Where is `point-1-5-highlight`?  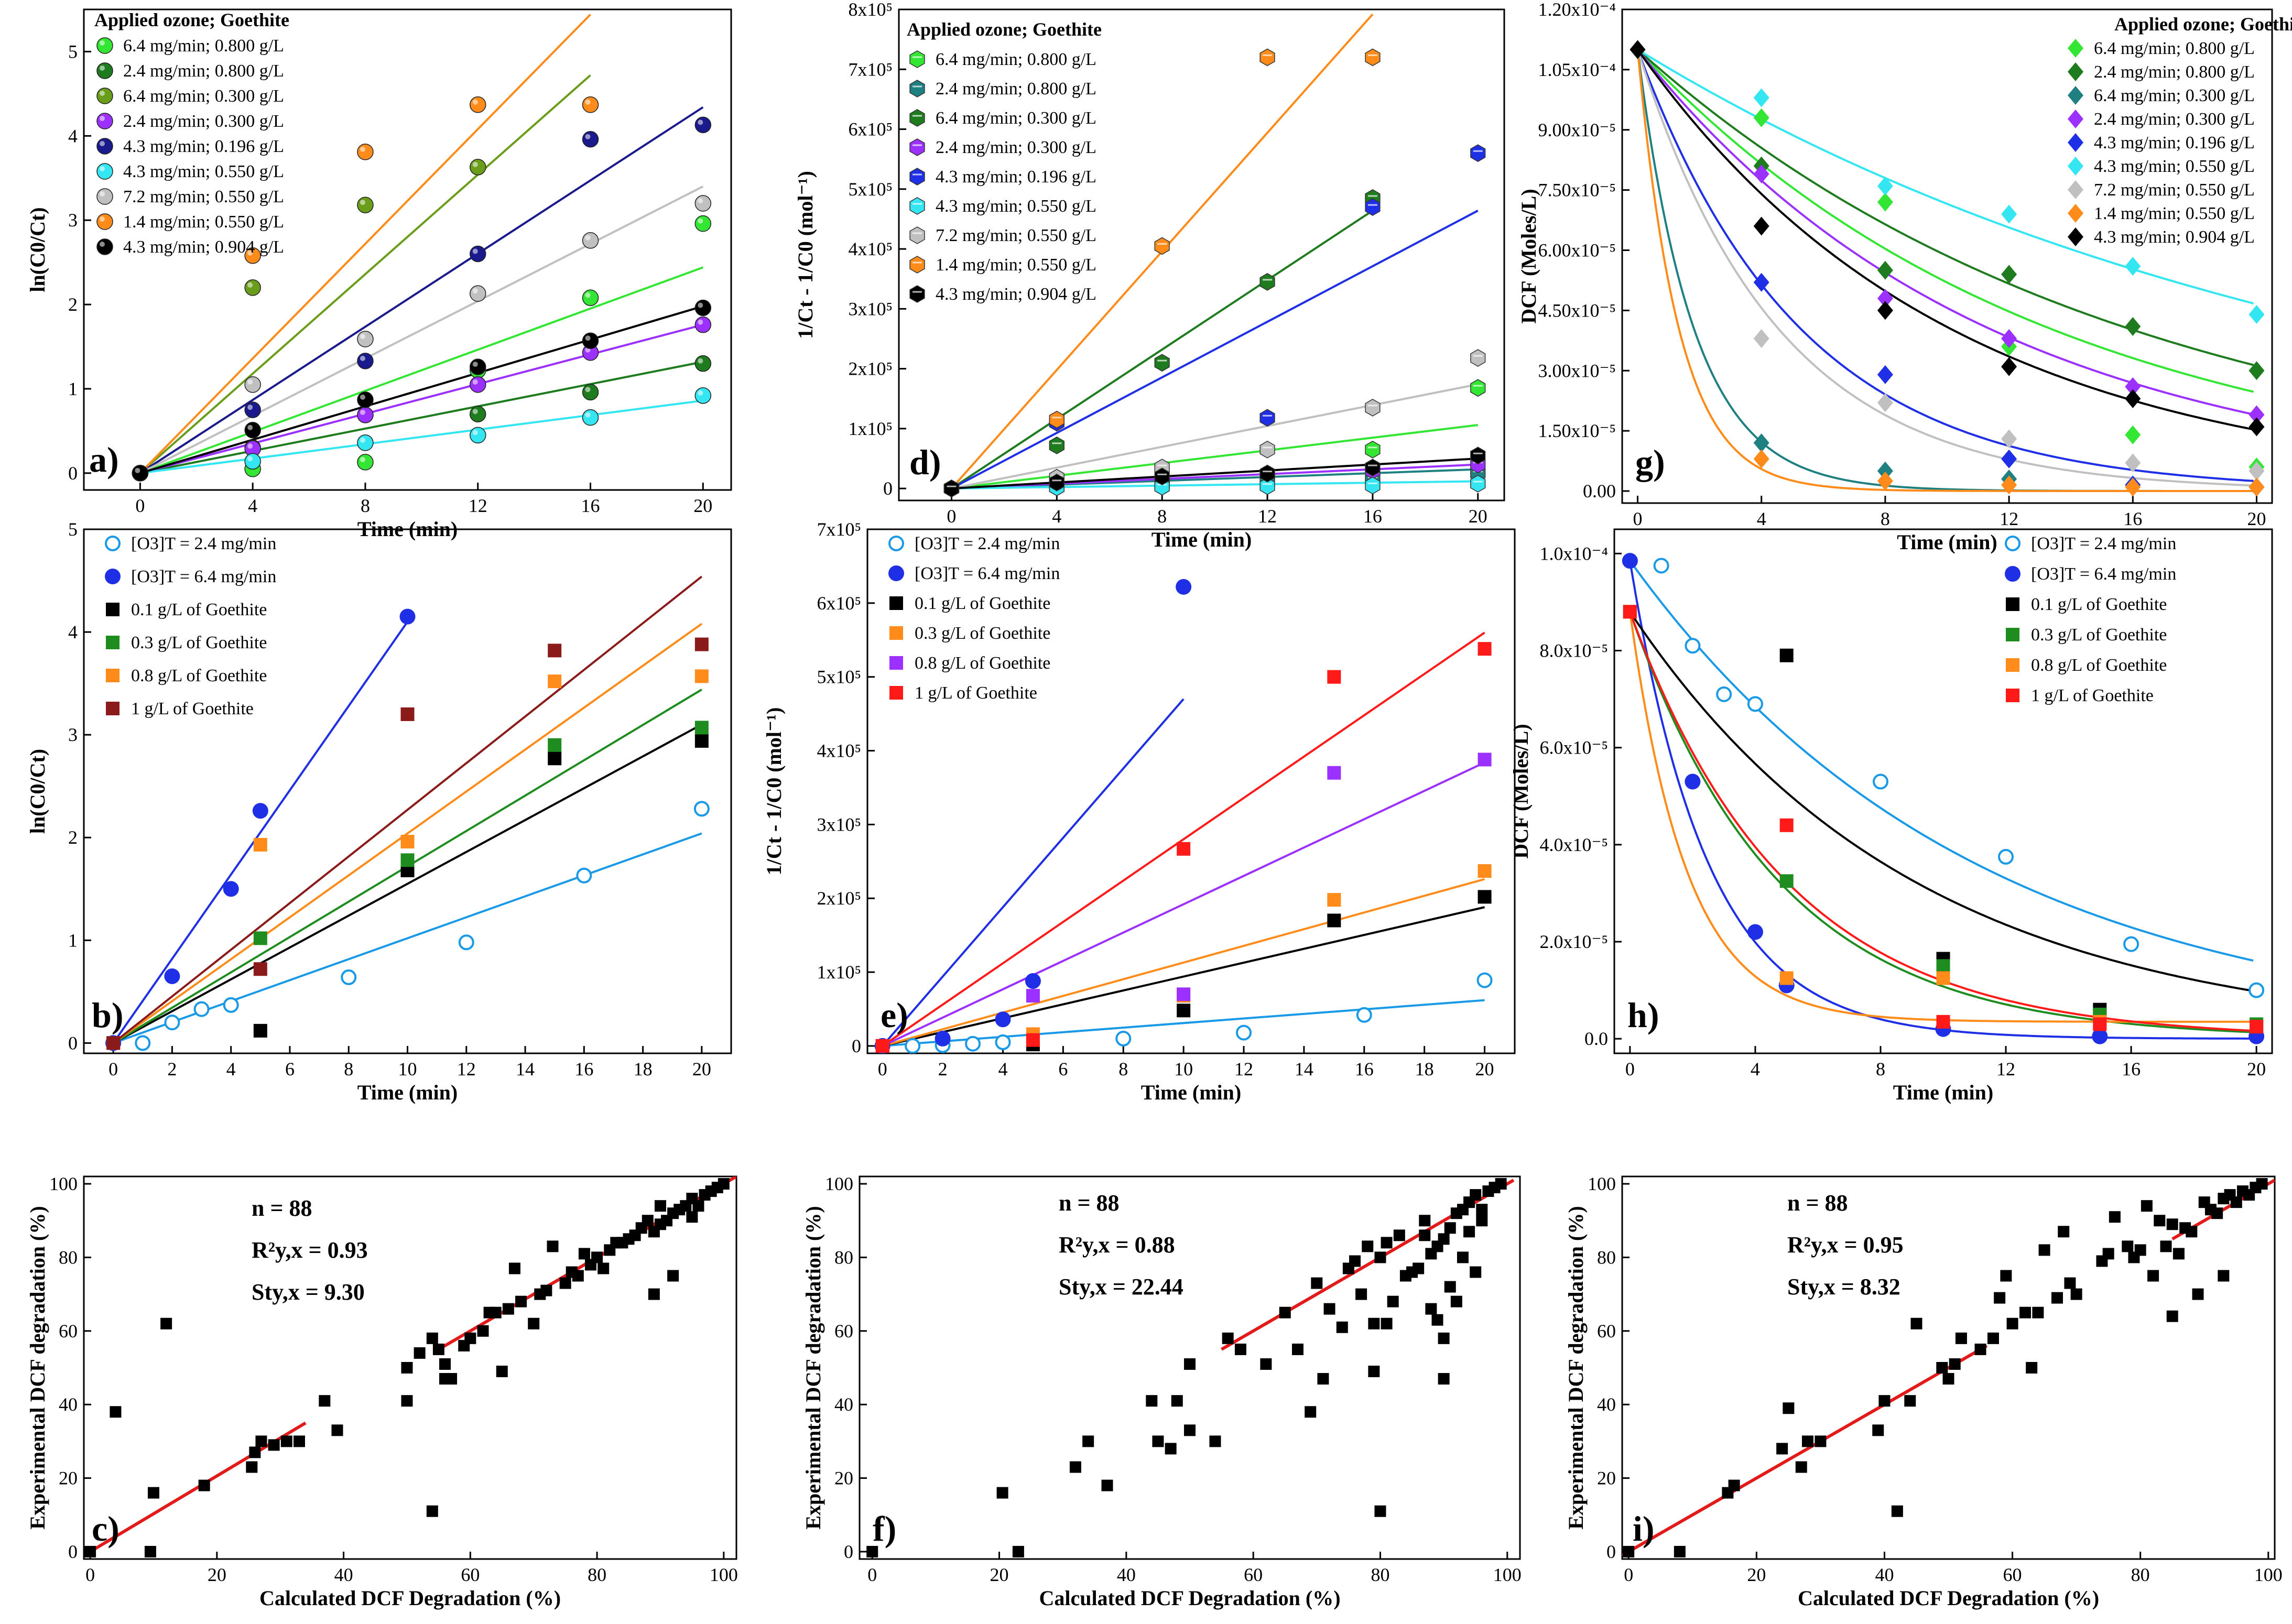
point-1-5-highlight is located at coordinates (700, 361).